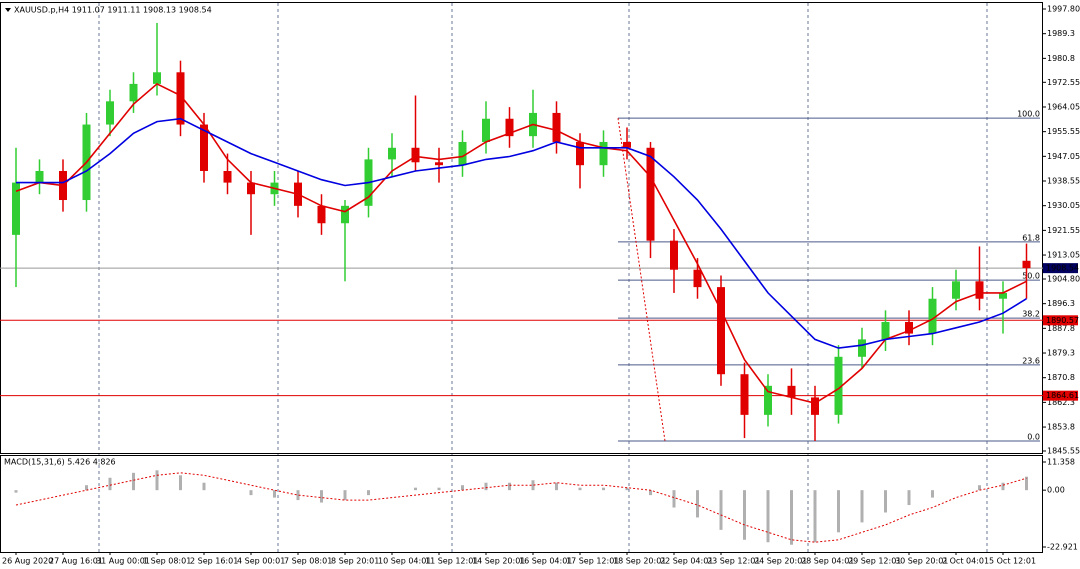 The image size is (1080, 569). What do you see at coordinates (1063, 255) in the screenshot?
I see `y-tick-label: 1913.05` at bounding box center [1063, 255].